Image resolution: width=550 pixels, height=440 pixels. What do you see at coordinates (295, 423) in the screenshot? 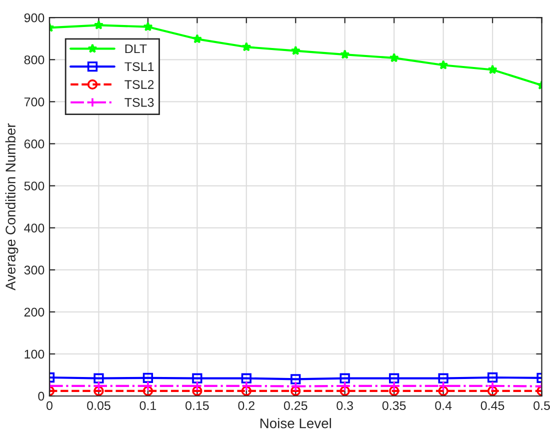
I see `x-axis-title: Noise Level` at bounding box center [295, 423].